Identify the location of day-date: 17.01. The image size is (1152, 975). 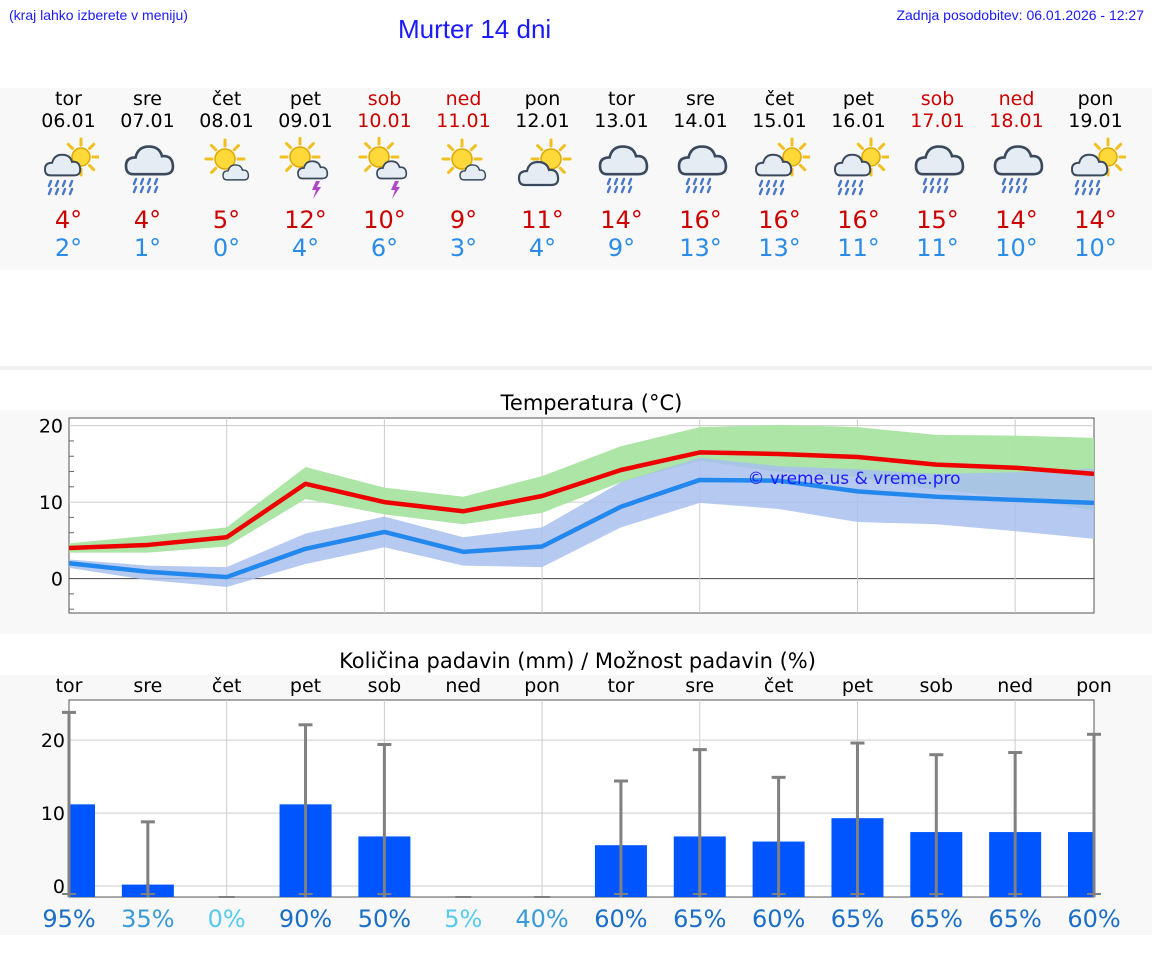
(937, 121).